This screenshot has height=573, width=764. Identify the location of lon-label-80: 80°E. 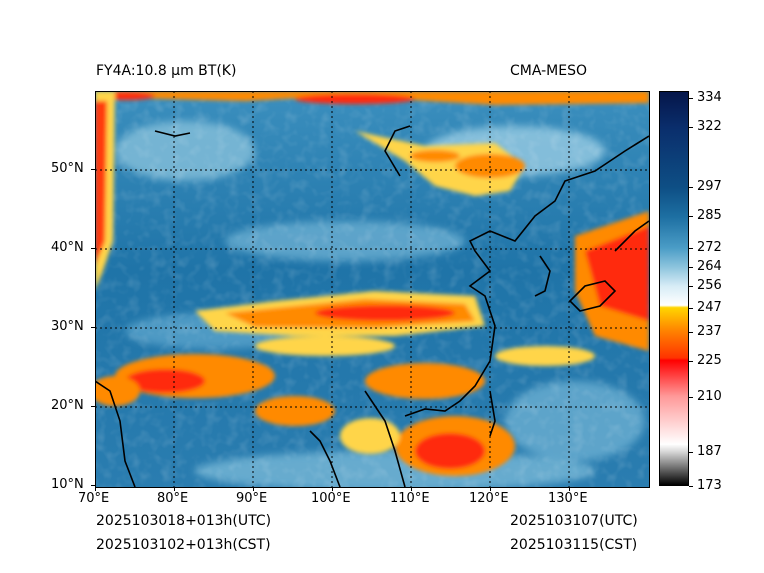
(173, 498).